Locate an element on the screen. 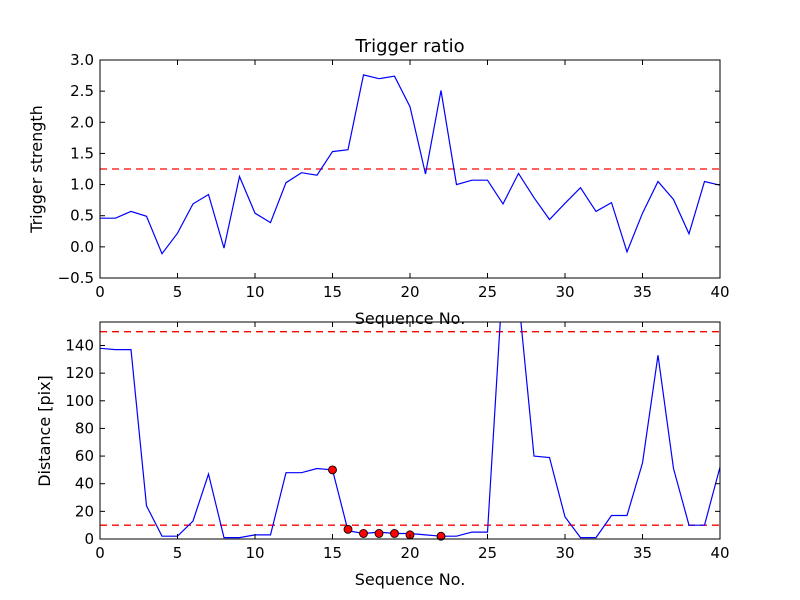  y-tick-label: −0.5 is located at coordinates (76, 278).